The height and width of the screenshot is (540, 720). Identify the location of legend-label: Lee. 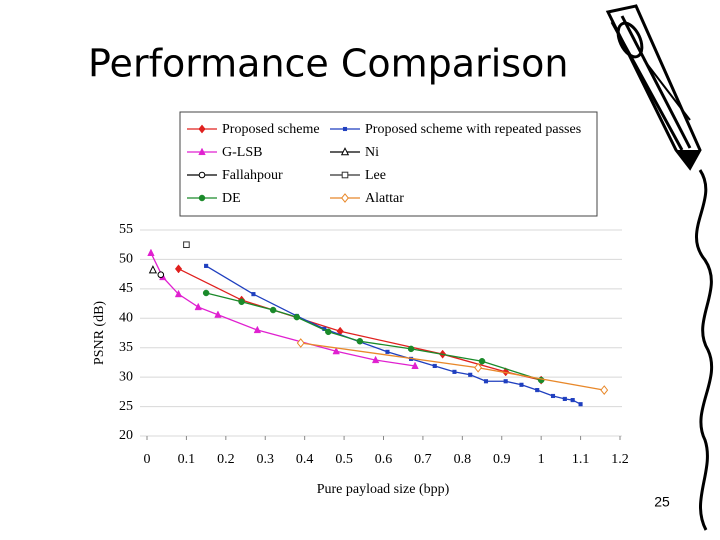
(375, 175).